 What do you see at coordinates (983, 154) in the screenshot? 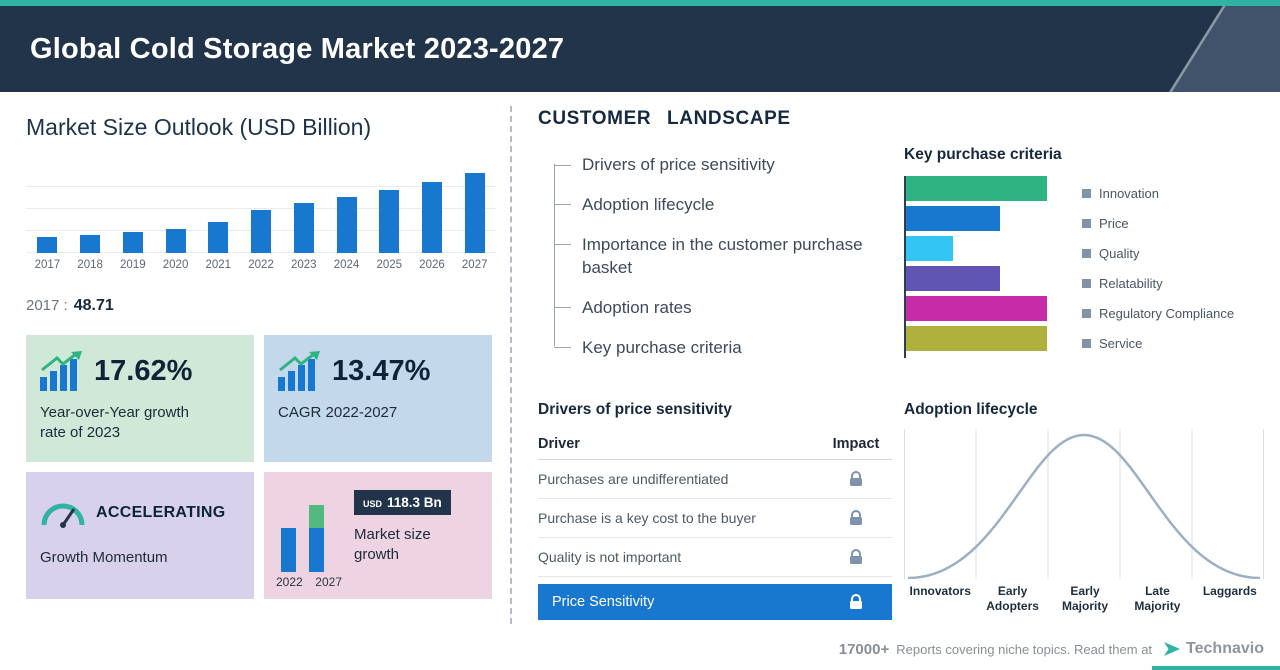
I see `key-purchase-criteria-title: Key purchase criteria` at bounding box center [983, 154].